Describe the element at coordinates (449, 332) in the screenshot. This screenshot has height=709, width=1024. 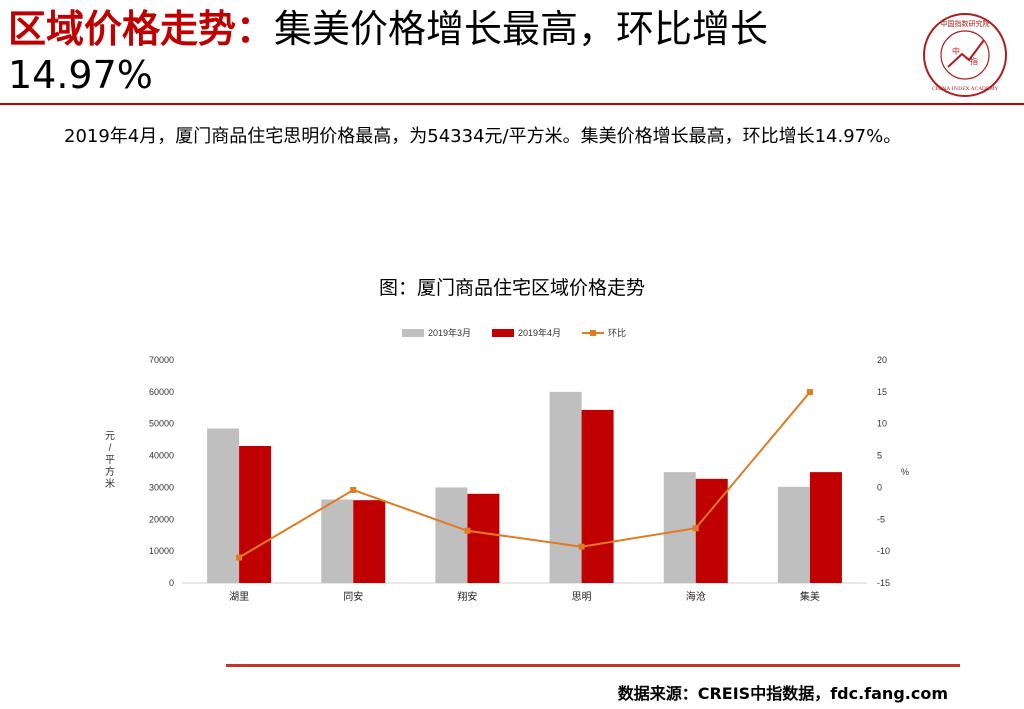
I see `legend-label: 2019年3月` at that location.